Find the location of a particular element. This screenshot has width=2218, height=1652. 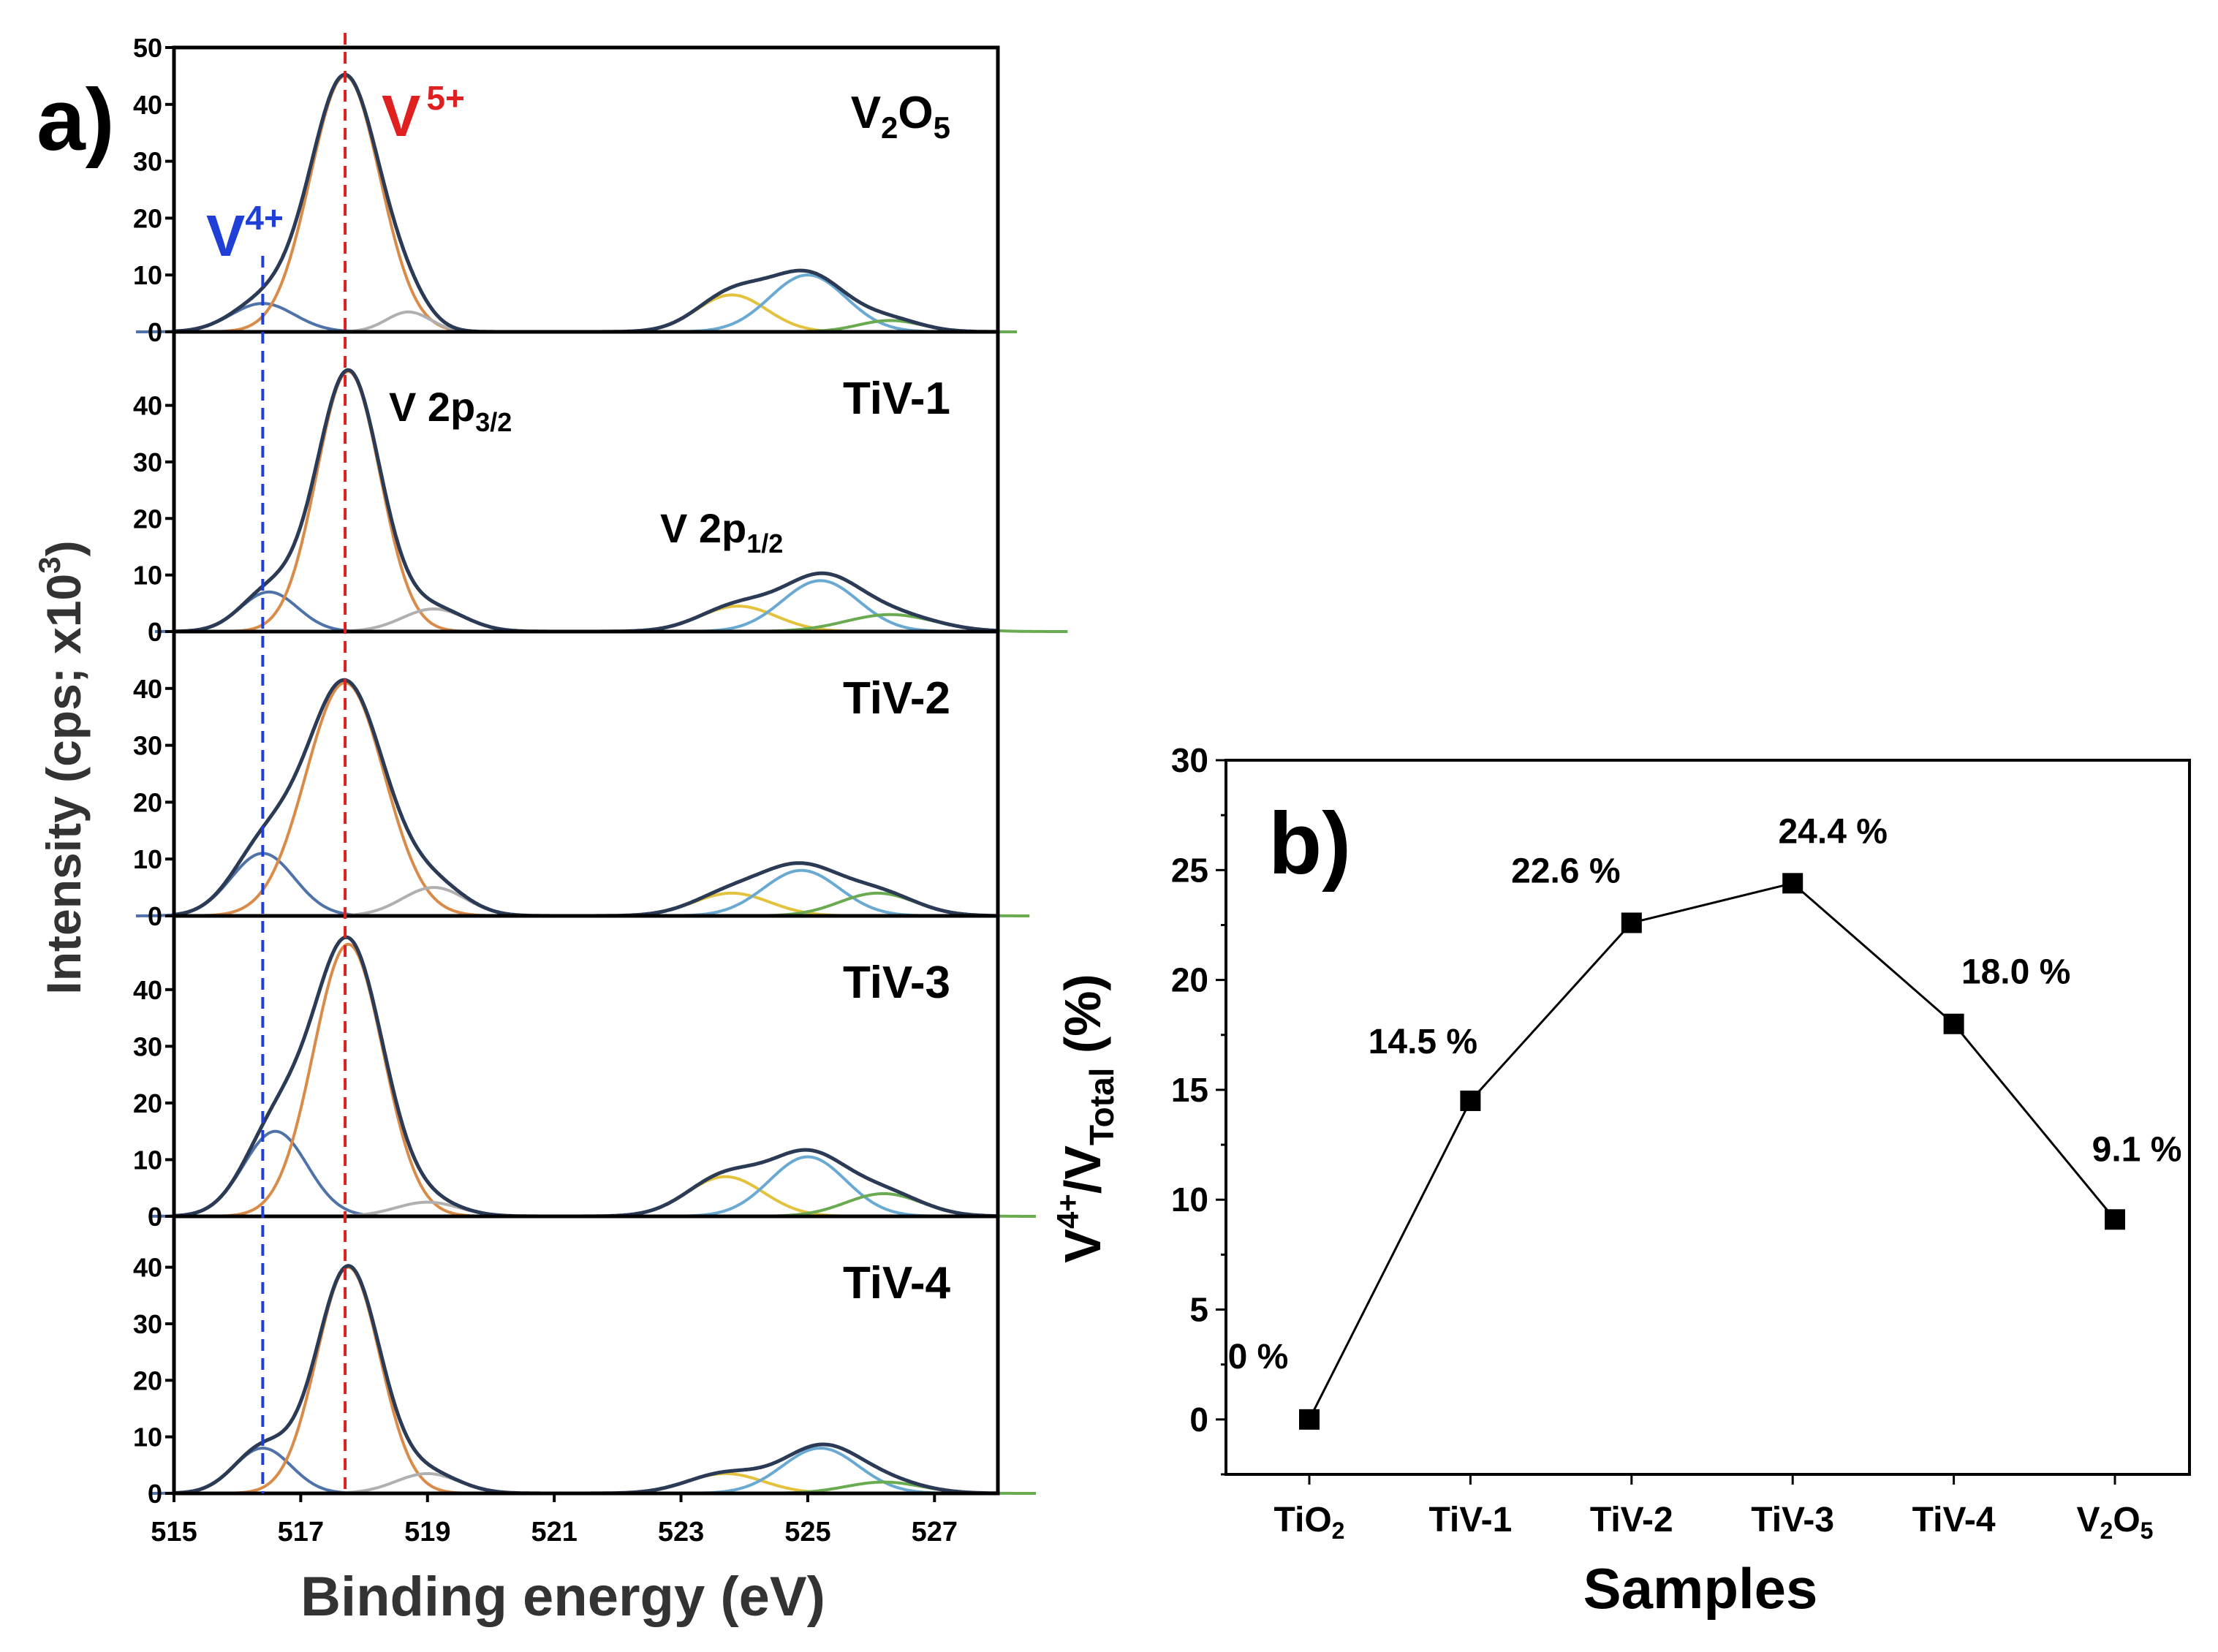

sample-label: TiV-2 is located at coordinates (896, 698).